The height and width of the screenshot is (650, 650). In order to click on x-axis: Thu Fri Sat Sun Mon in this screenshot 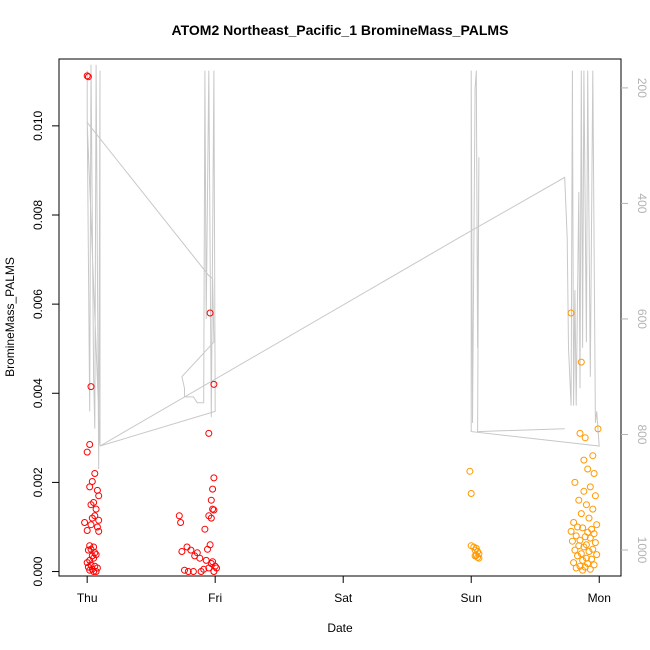, I will do `click(344, 590)`.